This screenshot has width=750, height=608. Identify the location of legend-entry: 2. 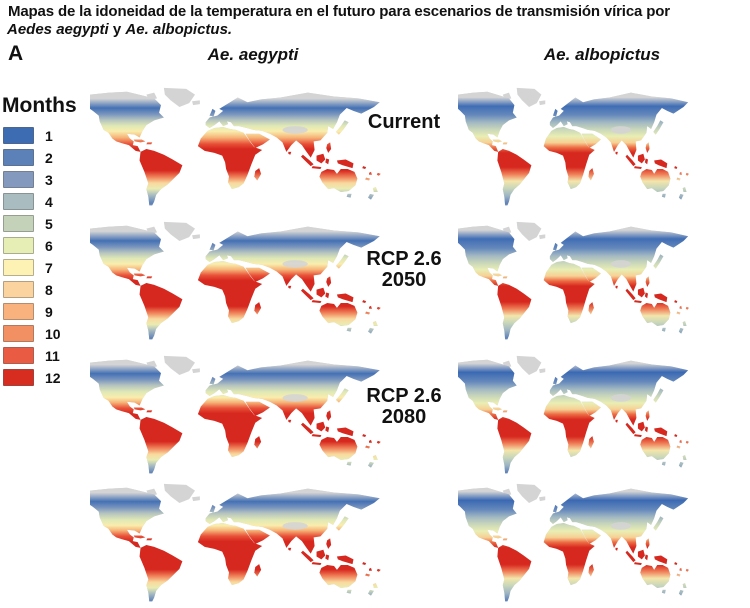
(32, 157).